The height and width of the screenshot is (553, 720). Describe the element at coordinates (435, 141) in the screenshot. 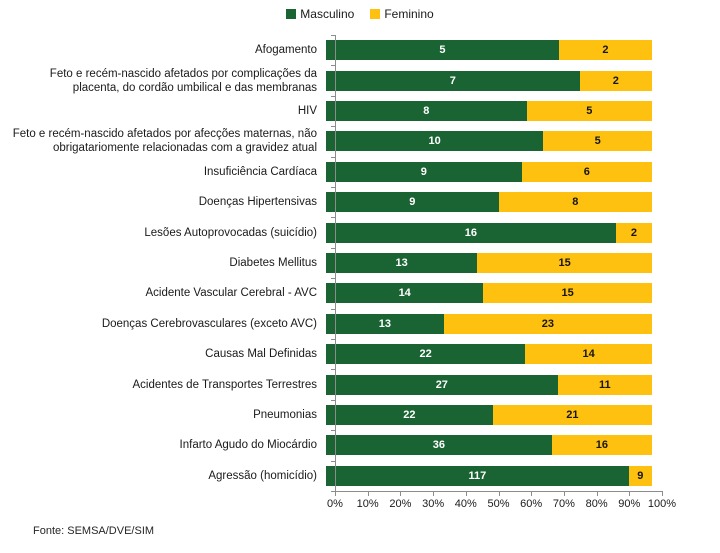

I see `bar-segment-masculino: 10` at that location.